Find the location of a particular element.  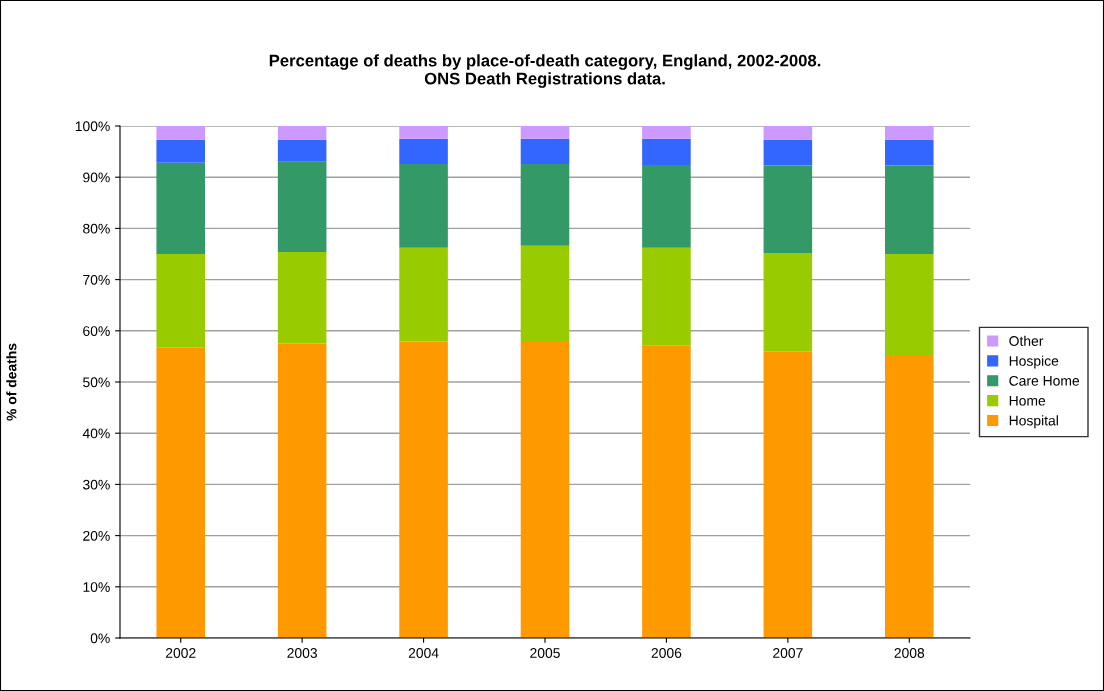

legend-label: Care Home is located at coordinates (1044, 380).